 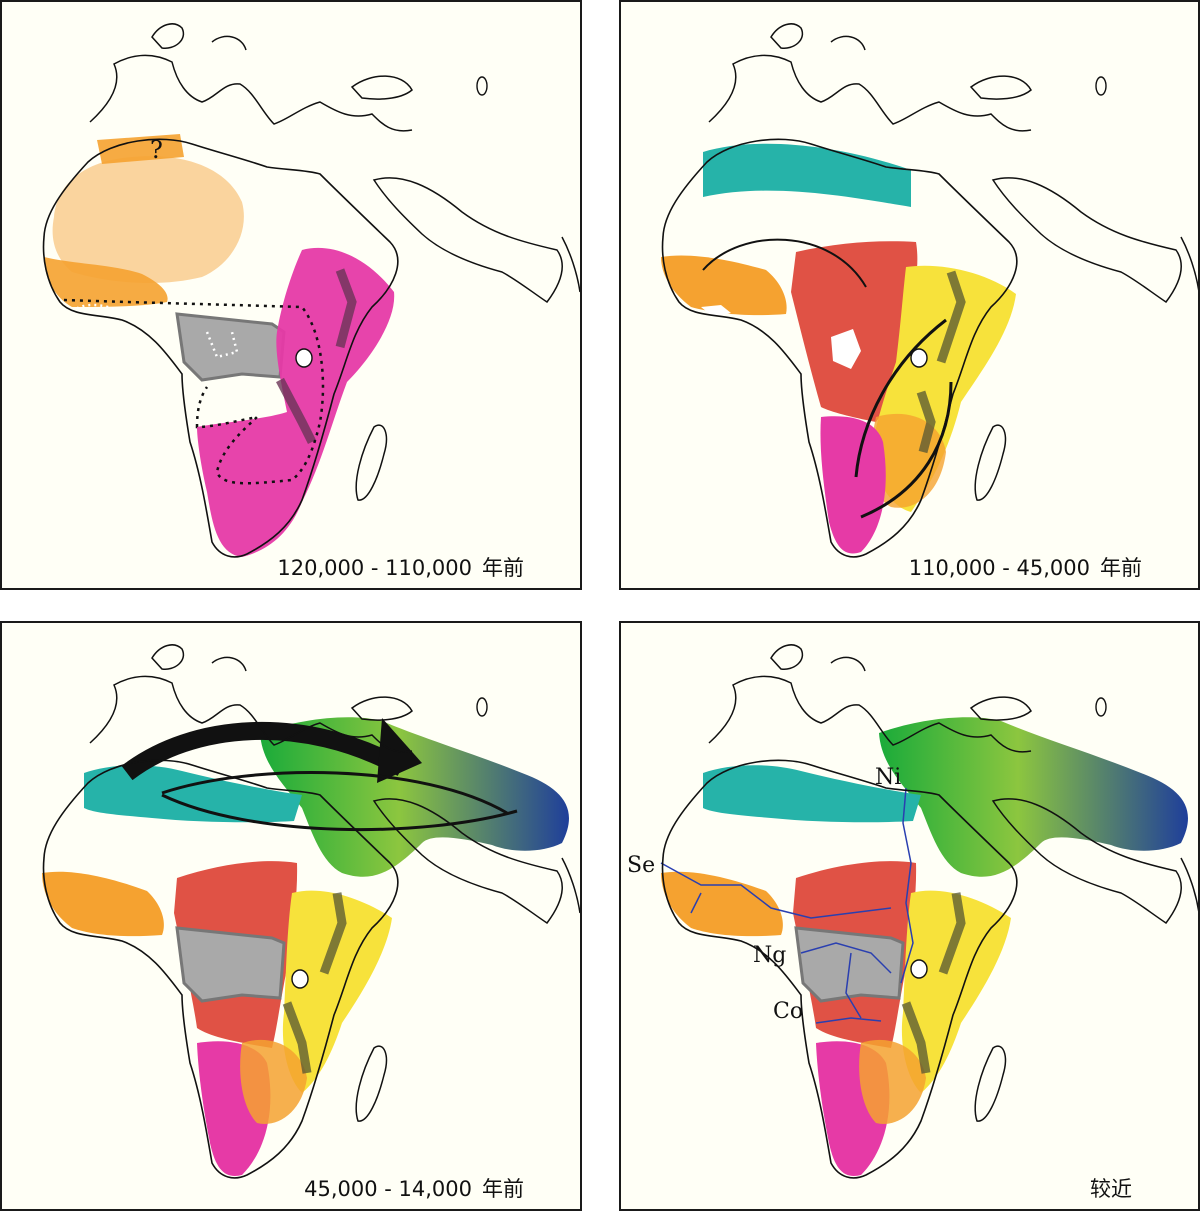 I want to click on region-light-orange, so click(x=148, y=220).